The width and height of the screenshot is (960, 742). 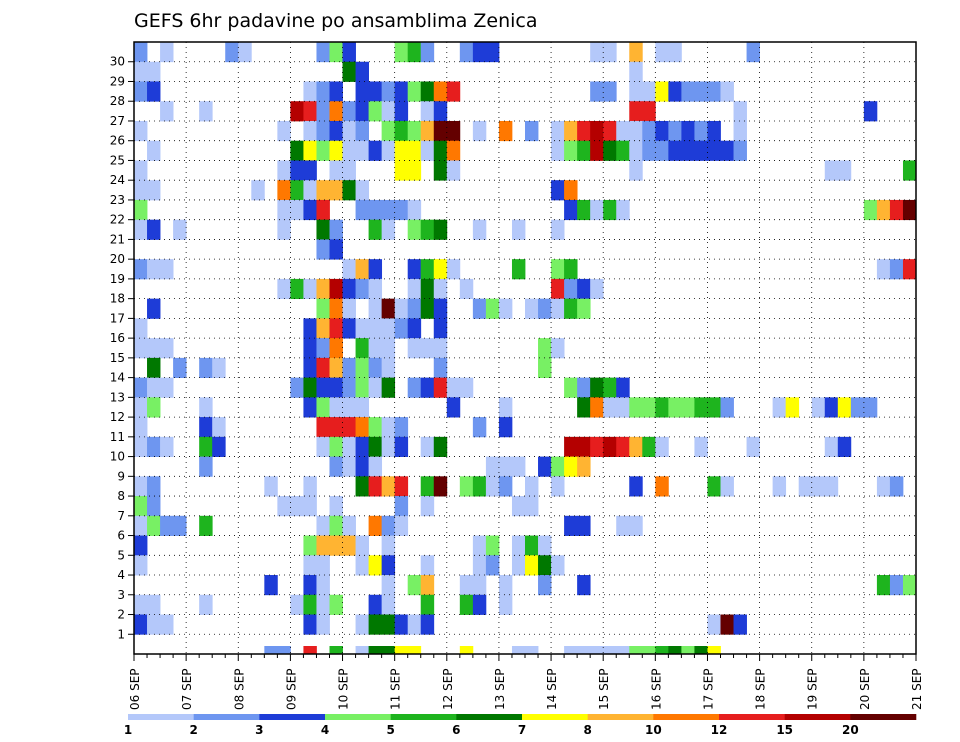 What do you see at coordinates (500, 689) in the screenshot?
I see `x-tick-label-7: 13 SEP` at bounding box center [500, 689].